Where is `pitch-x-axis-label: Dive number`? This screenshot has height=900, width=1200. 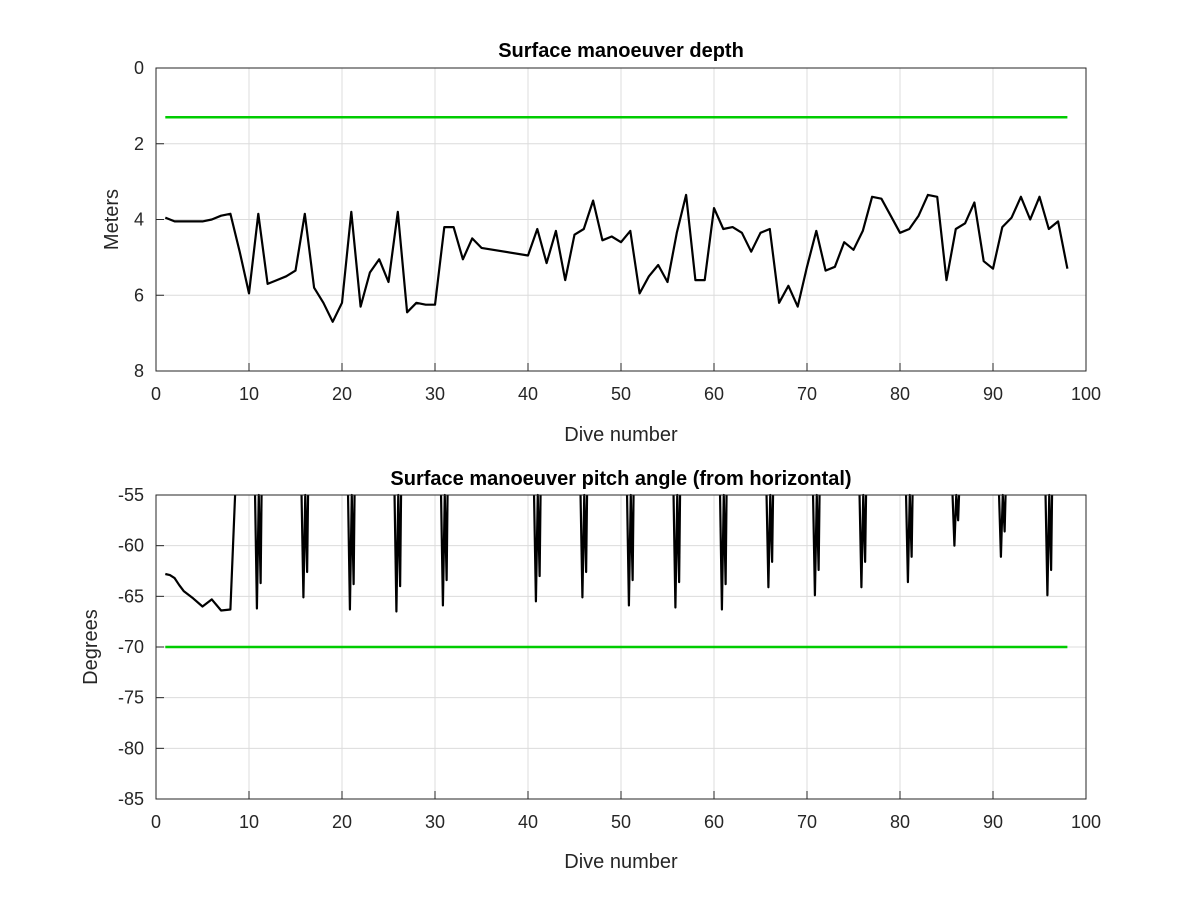
pitch-x-axis-label: Dive number is located at coordinates (621, 862).